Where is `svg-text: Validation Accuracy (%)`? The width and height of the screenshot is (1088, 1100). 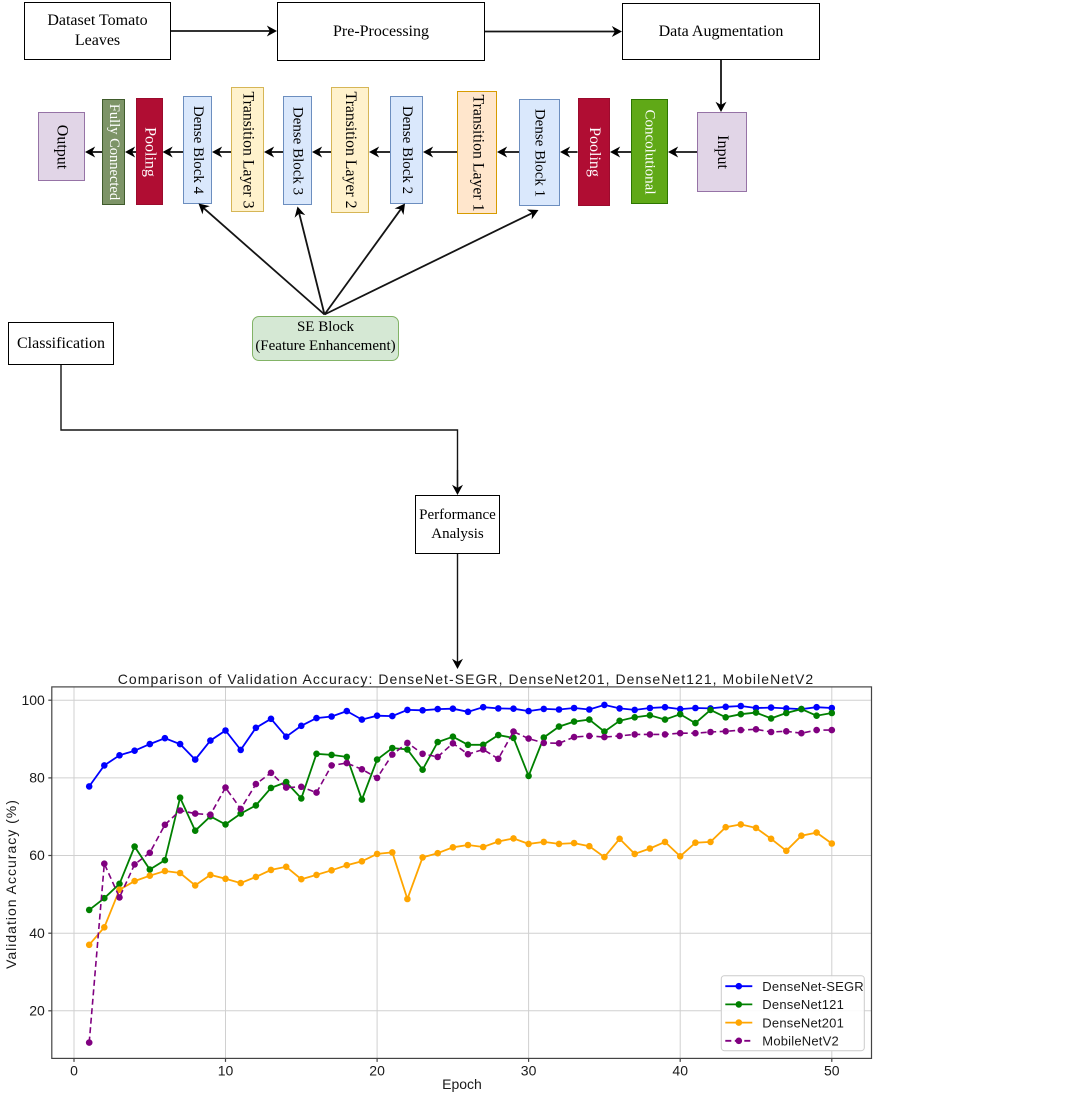
svg-text: Validation Accuracy (%) is located at coordinates (11, 884).